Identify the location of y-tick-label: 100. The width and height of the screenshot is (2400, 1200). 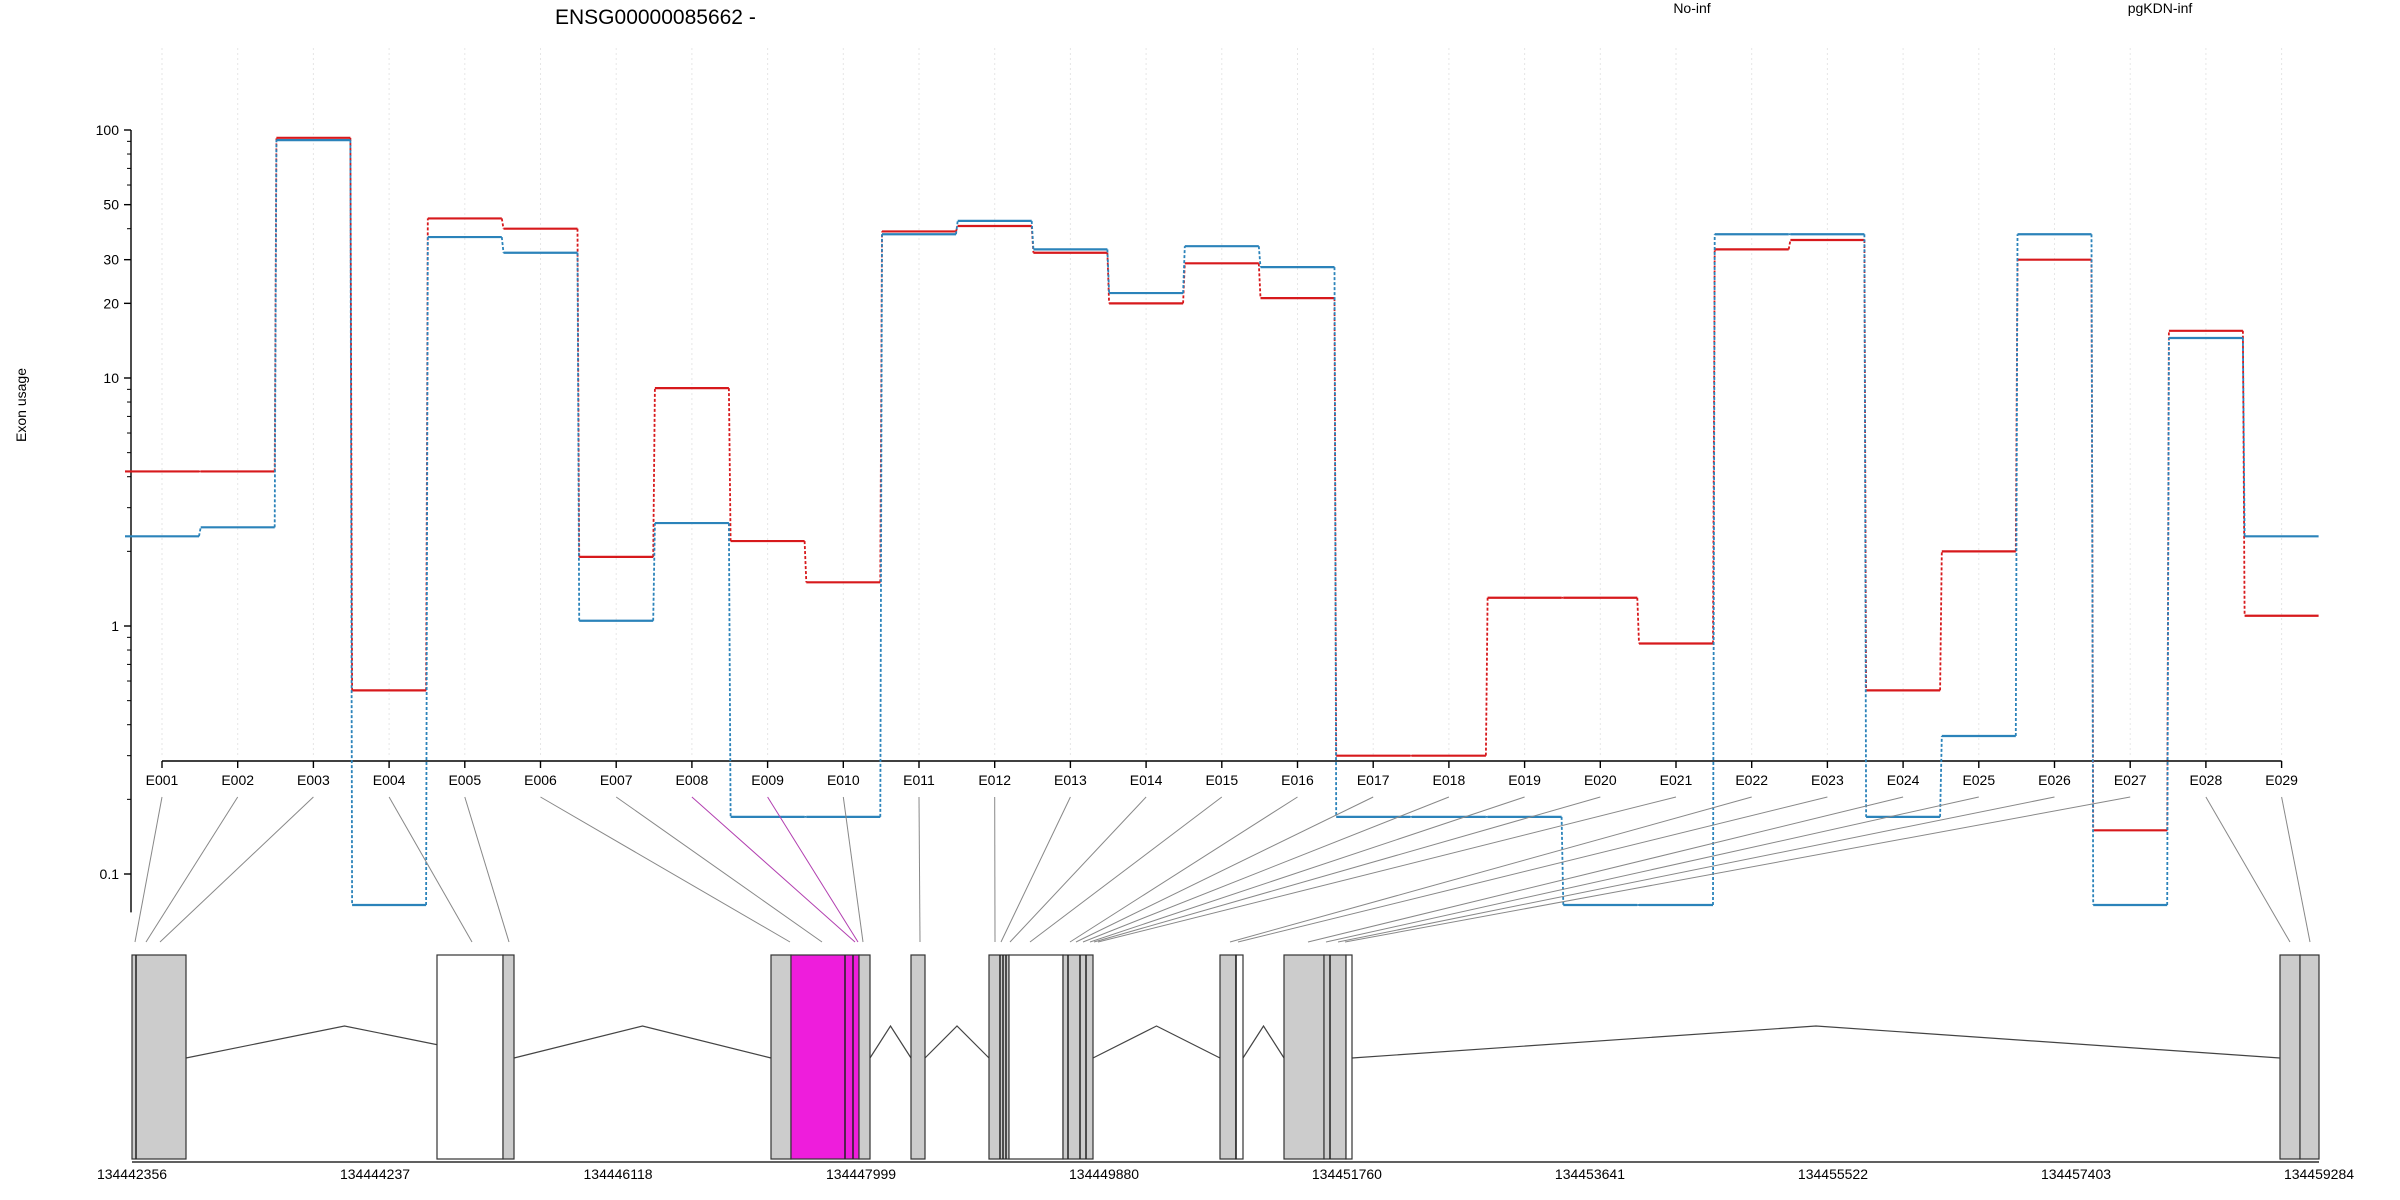
(108, 130).